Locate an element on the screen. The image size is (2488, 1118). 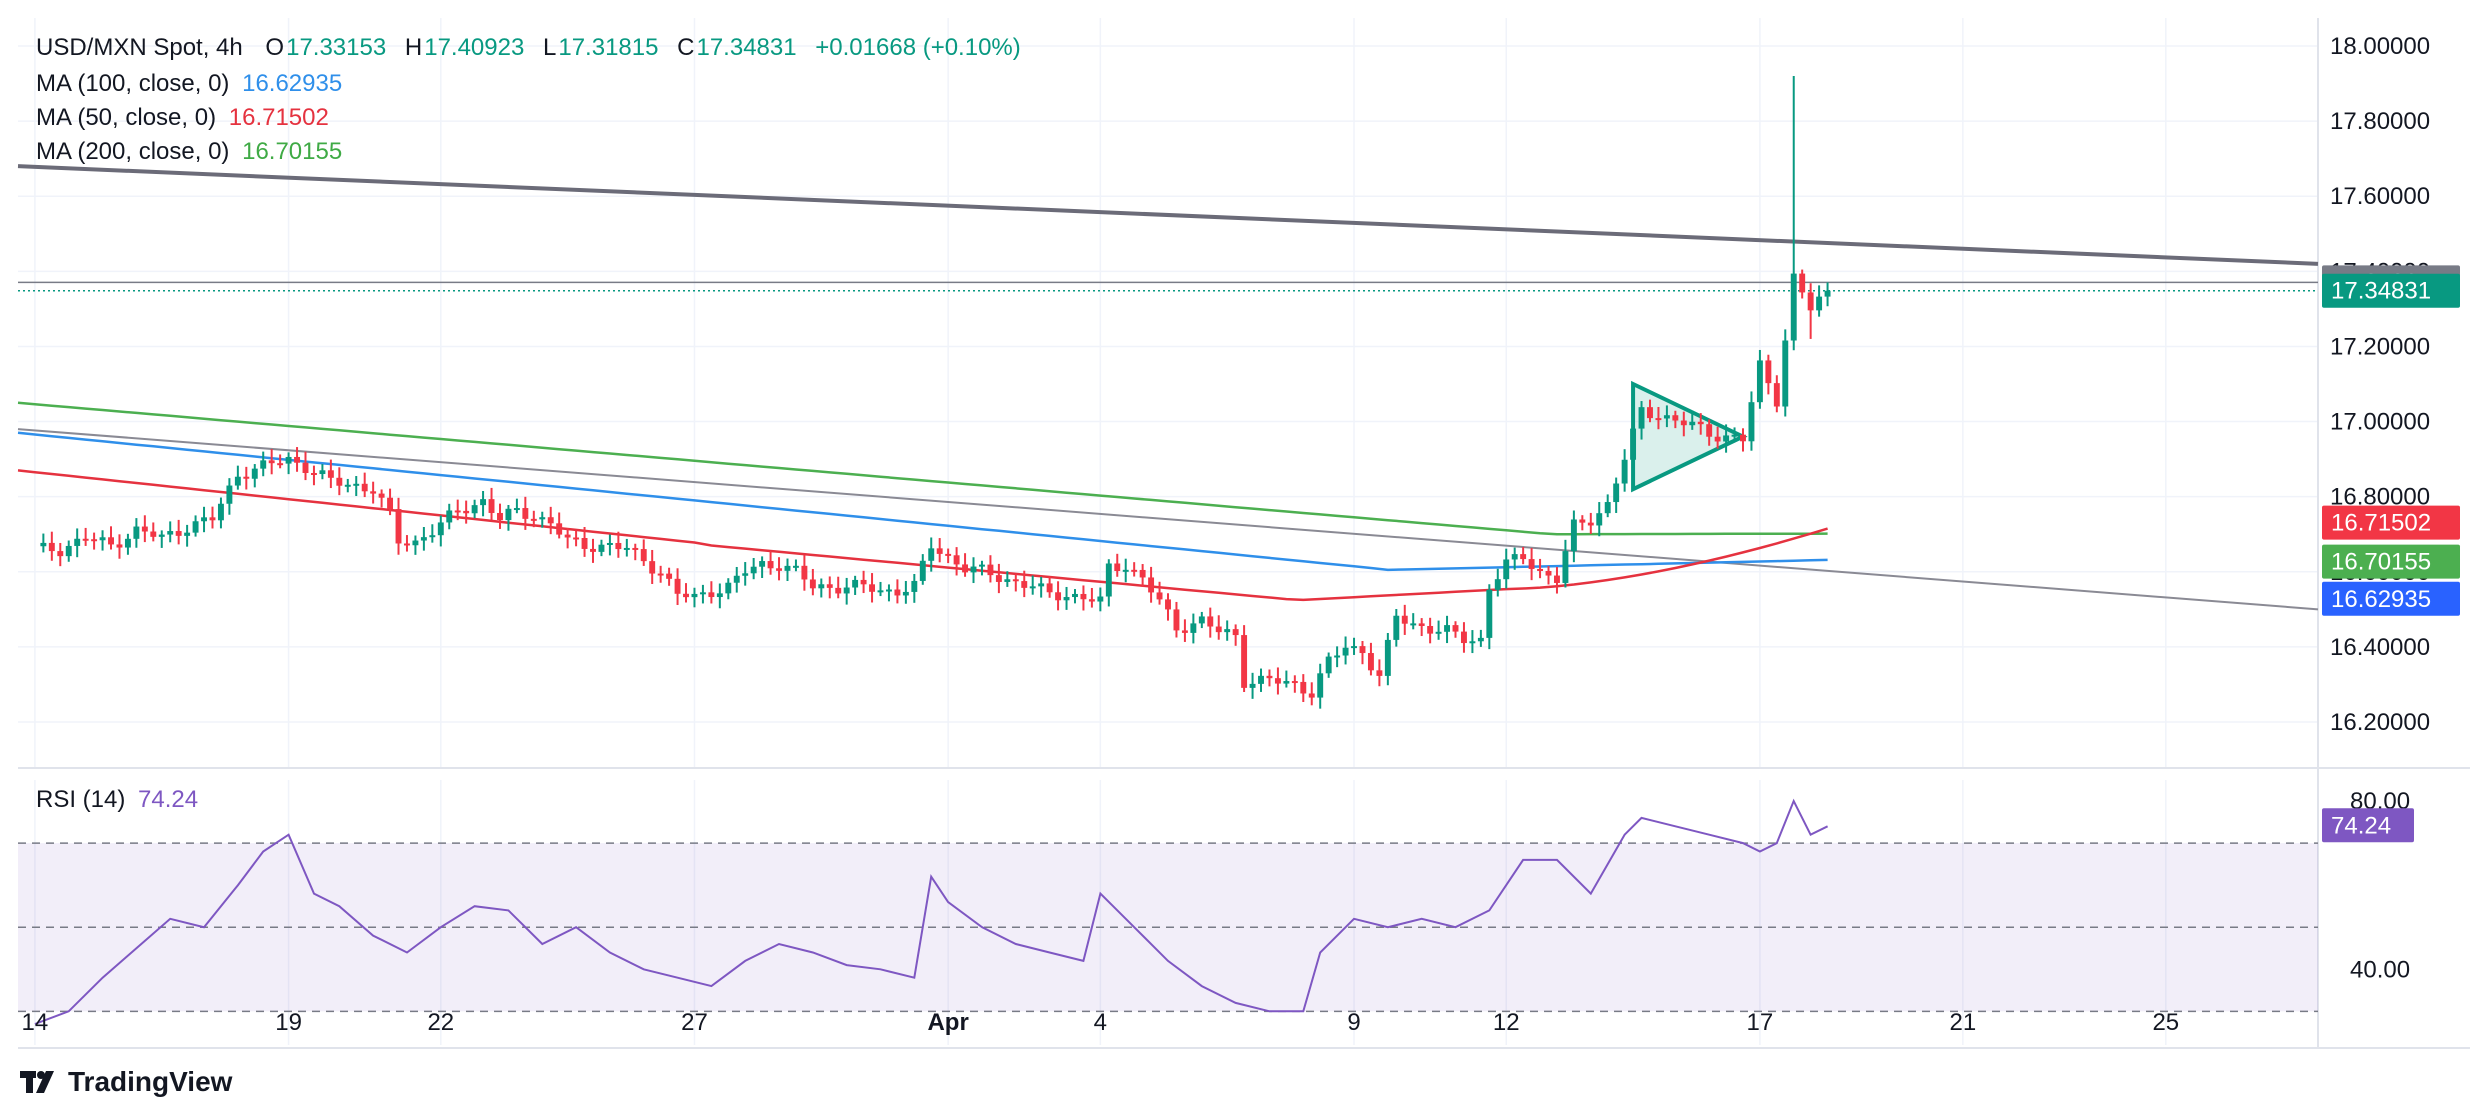
ma200-legend: MA (200, close, 0) 16.70155 is located at coordinates (189, 152).